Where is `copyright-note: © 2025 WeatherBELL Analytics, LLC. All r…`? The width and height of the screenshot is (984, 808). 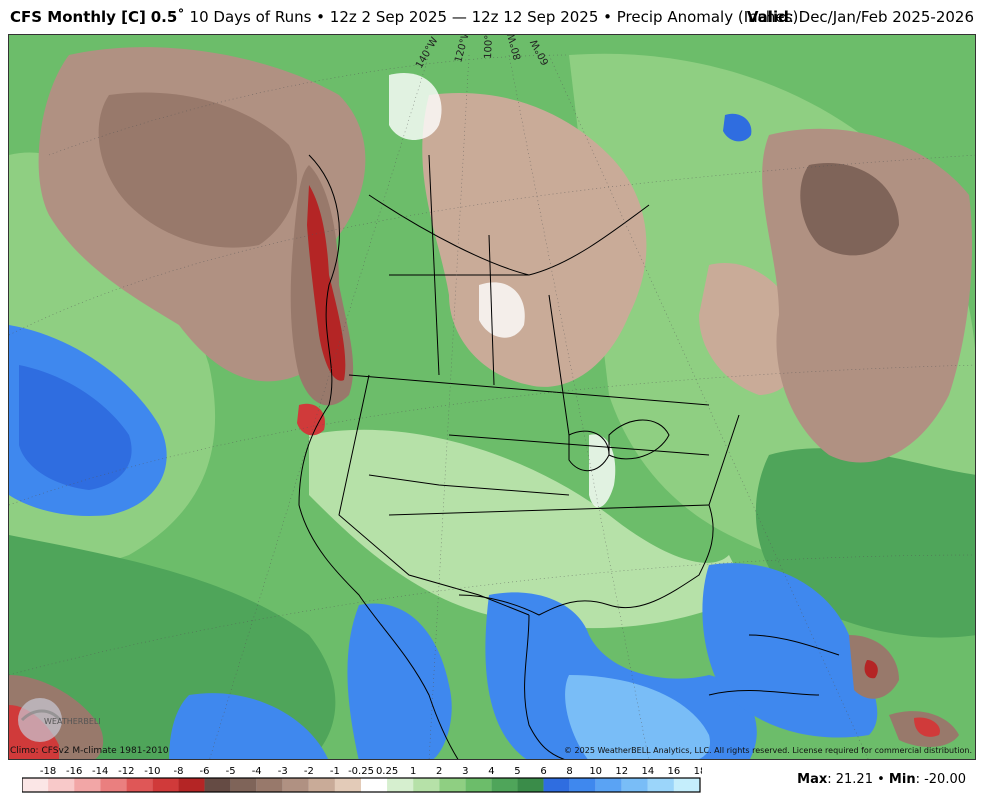 copyright-note: © 2025 WeatherBELL Analytics, LLC. All r… is located at coordinates (768, 750).